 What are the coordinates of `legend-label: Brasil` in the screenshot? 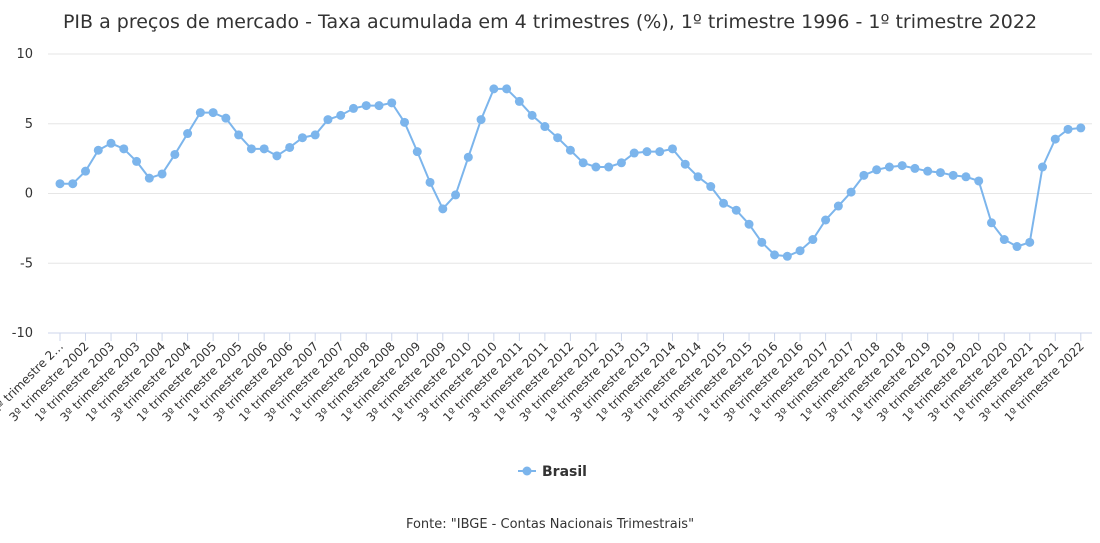 It's located at (564, 472).